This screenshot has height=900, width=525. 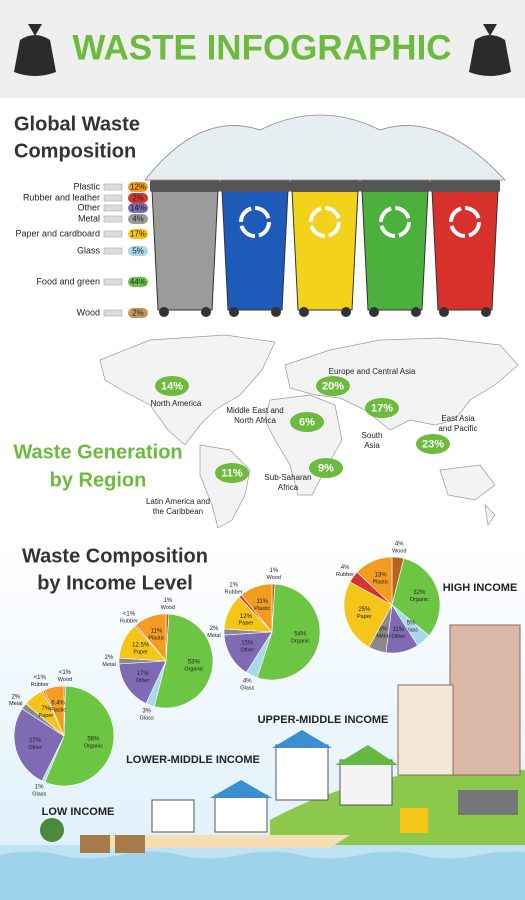 What do you see at coordinates (255, 420) in the screenshot?
I see `region-name: North Africa` at bounding box center [255, 420].